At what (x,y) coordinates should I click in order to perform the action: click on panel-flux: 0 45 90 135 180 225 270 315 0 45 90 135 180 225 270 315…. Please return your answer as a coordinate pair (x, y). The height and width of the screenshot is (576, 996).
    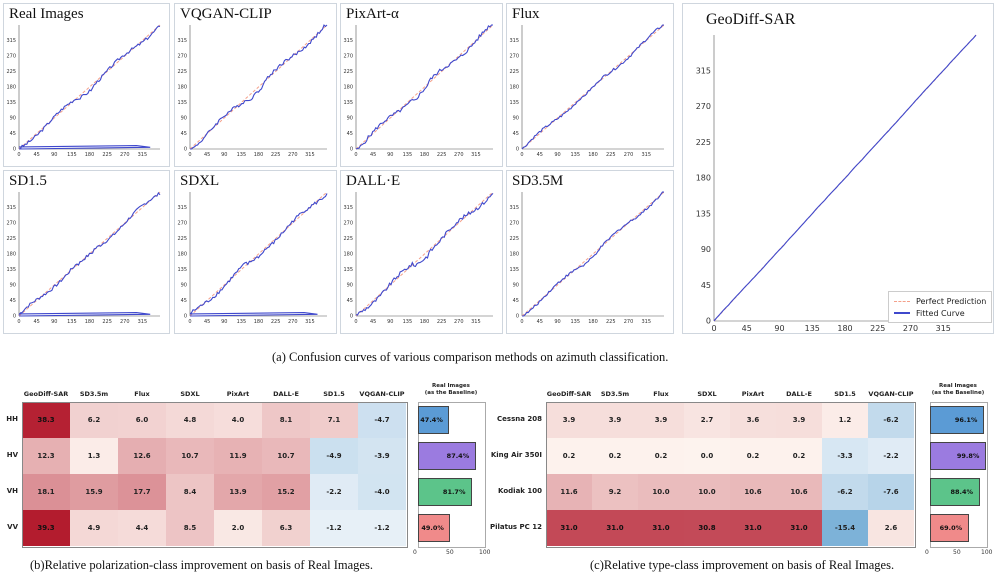
    Looking at the image, I should click on (590, 85).